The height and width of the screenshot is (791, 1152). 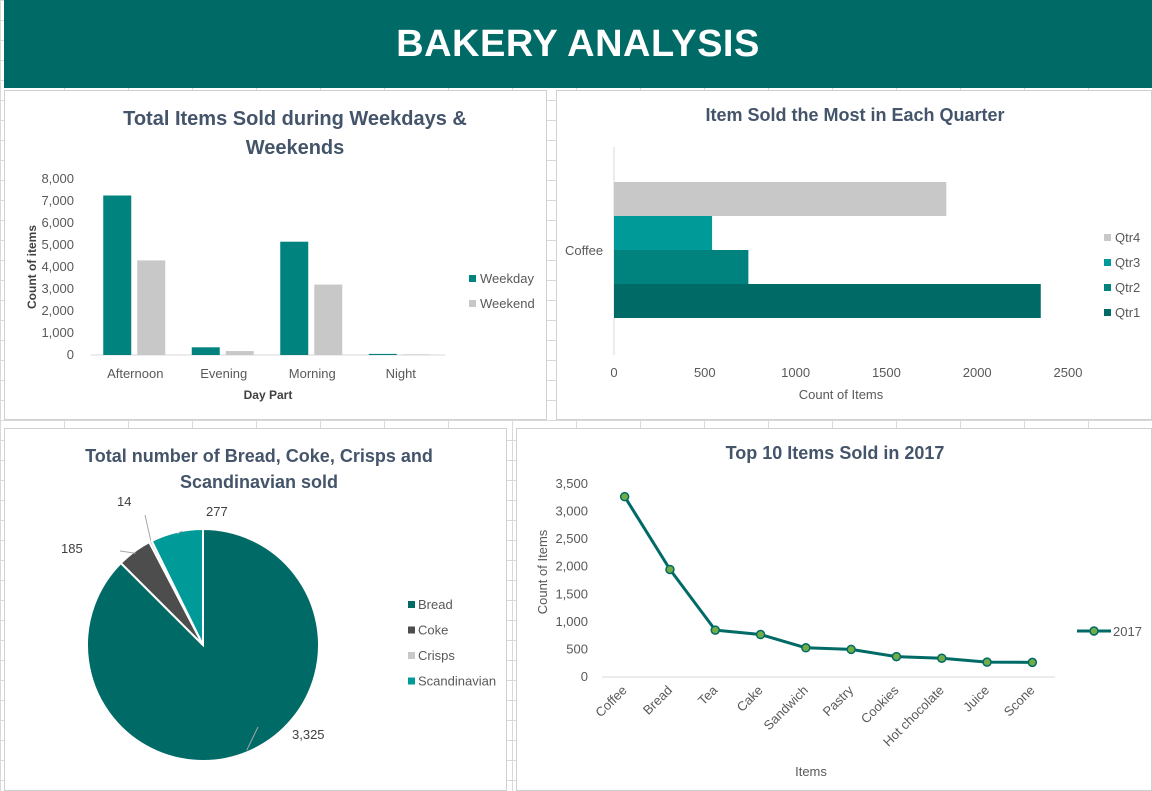 What do you see at coordinates (435, 604) in the screenshot?
I see `legend-label-bread: Bread` at bounding box center [435, 604].